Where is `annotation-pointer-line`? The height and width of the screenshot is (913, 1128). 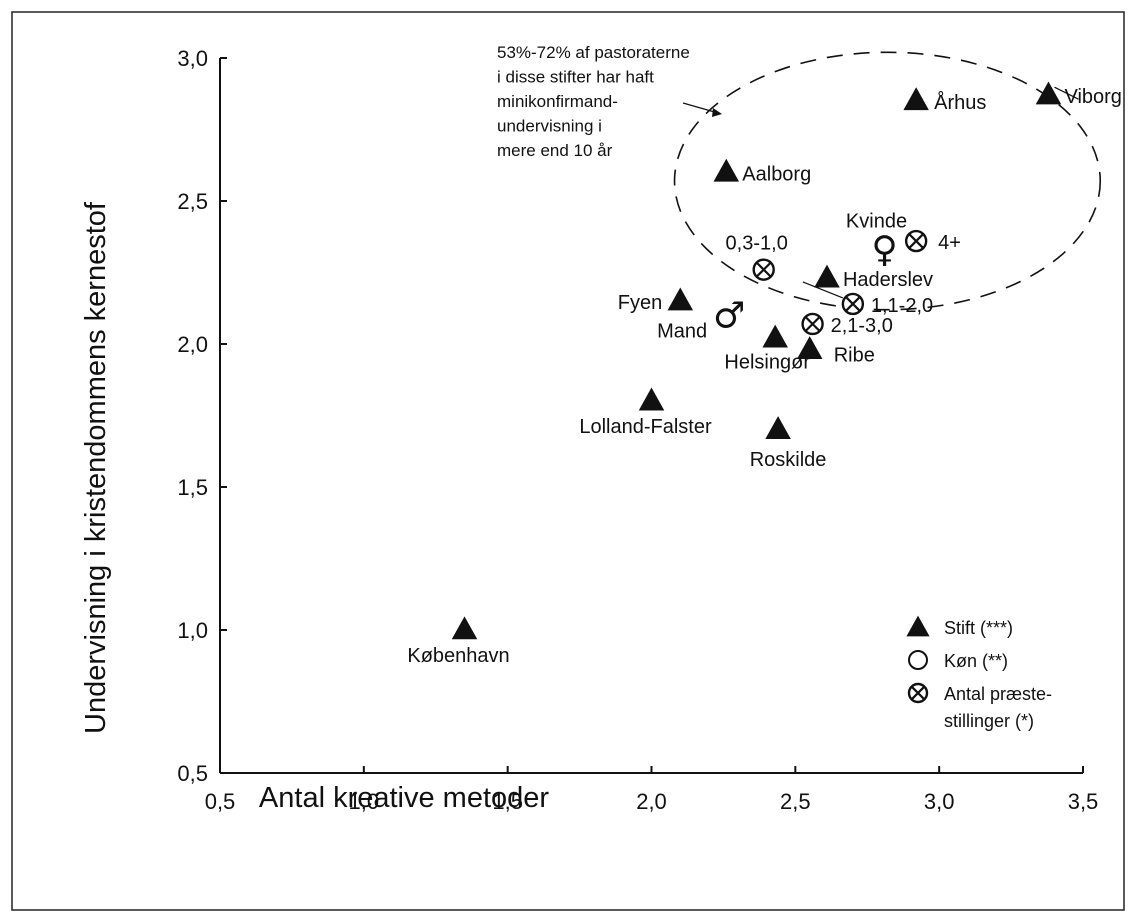
annotation-pointer-line is located at coordinates (700, 108).